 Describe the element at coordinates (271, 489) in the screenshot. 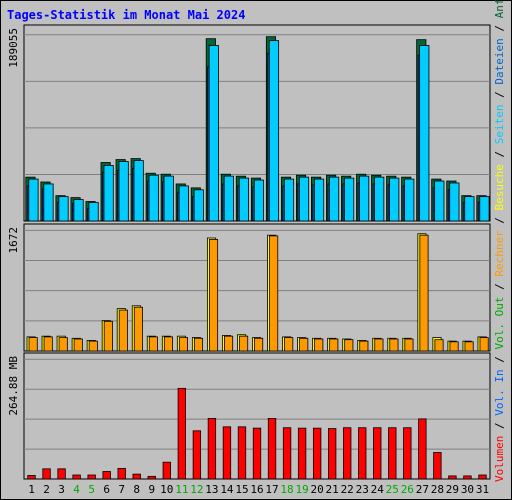

I see `x-tick-label: 17` at that location.